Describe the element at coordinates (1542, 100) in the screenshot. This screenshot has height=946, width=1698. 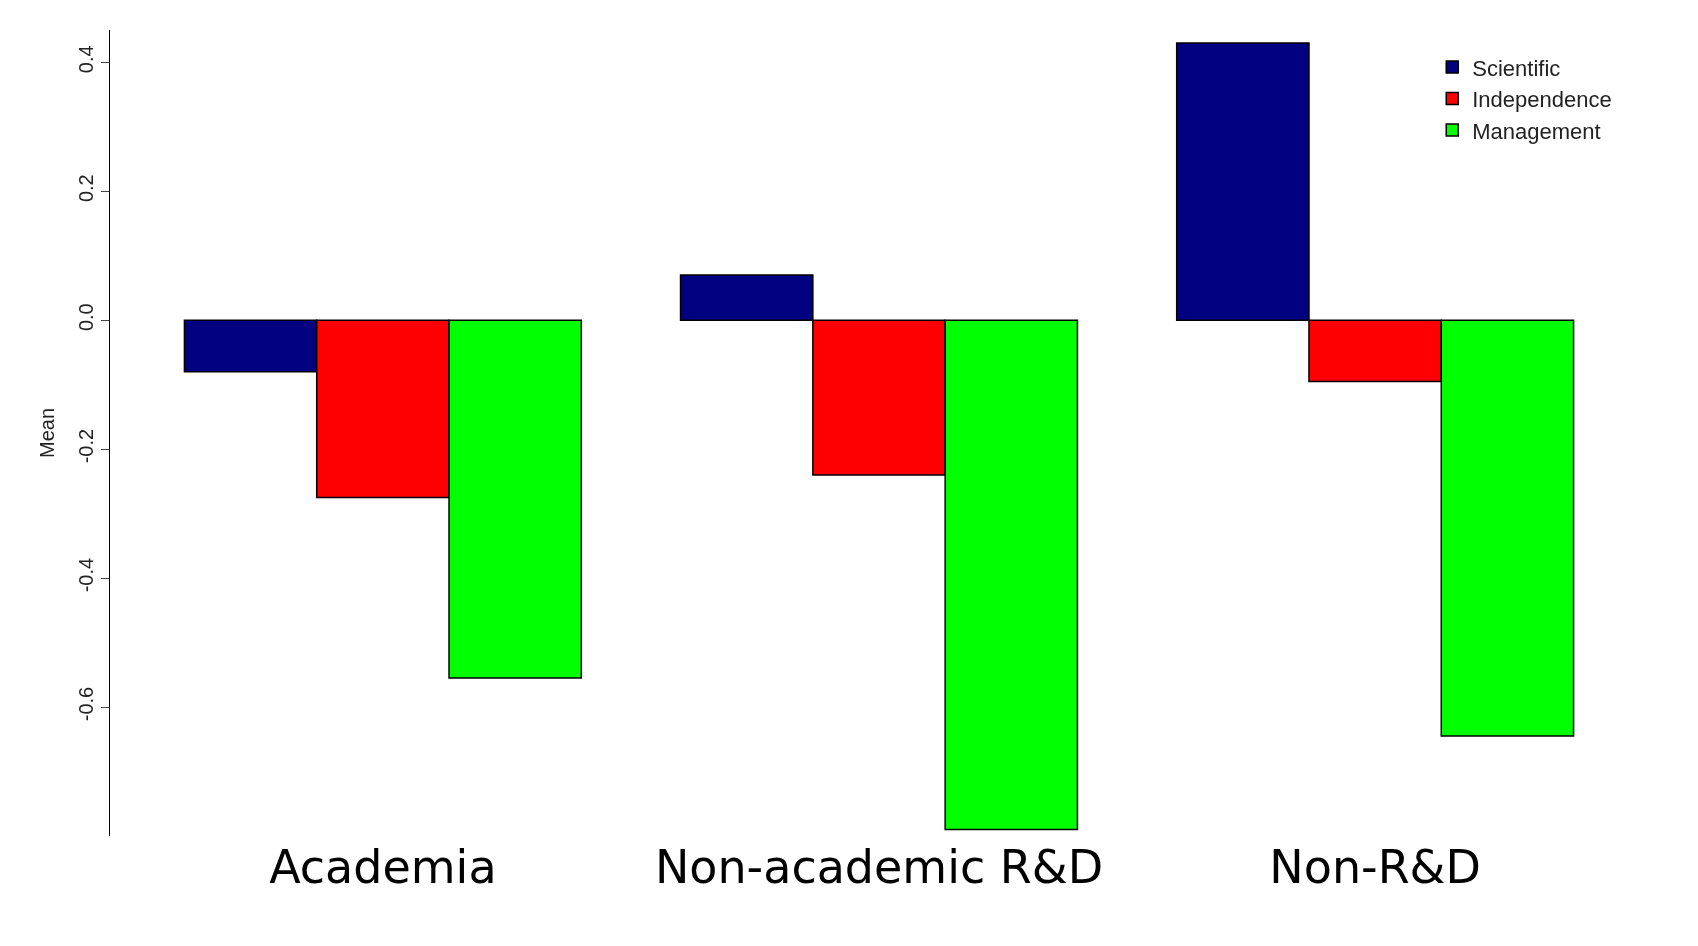
I see `legend-label: Independence` at that location.